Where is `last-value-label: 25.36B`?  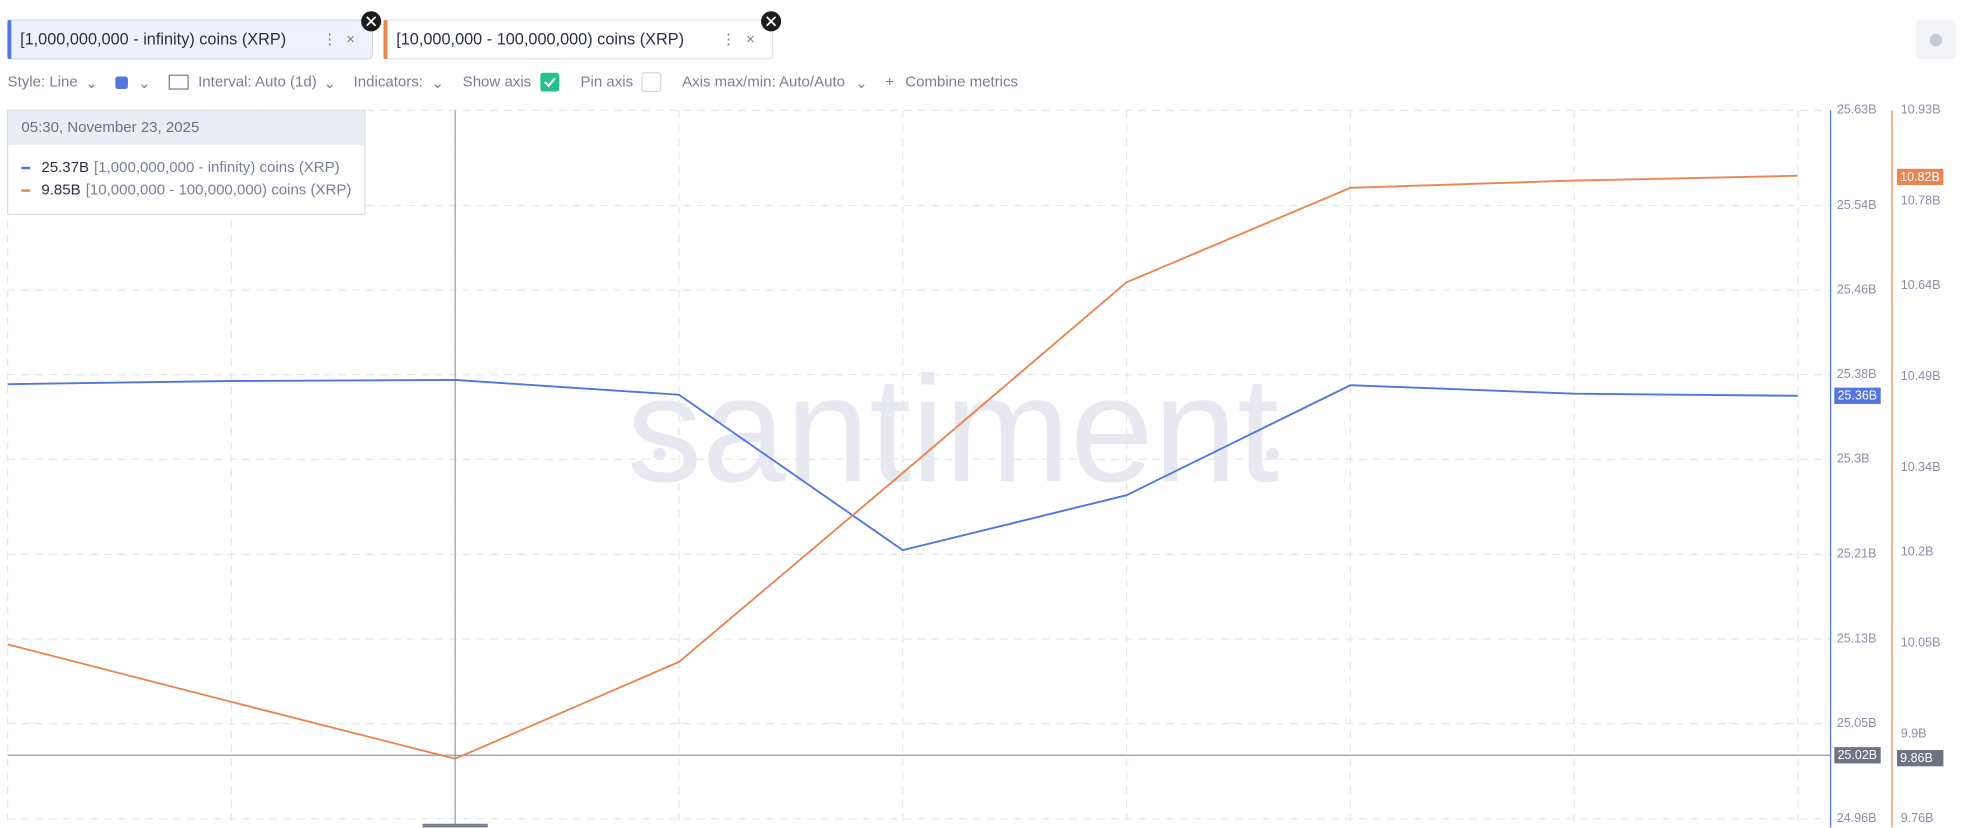
last-value-label: 25.36B is located at coordinates (1857, 396).